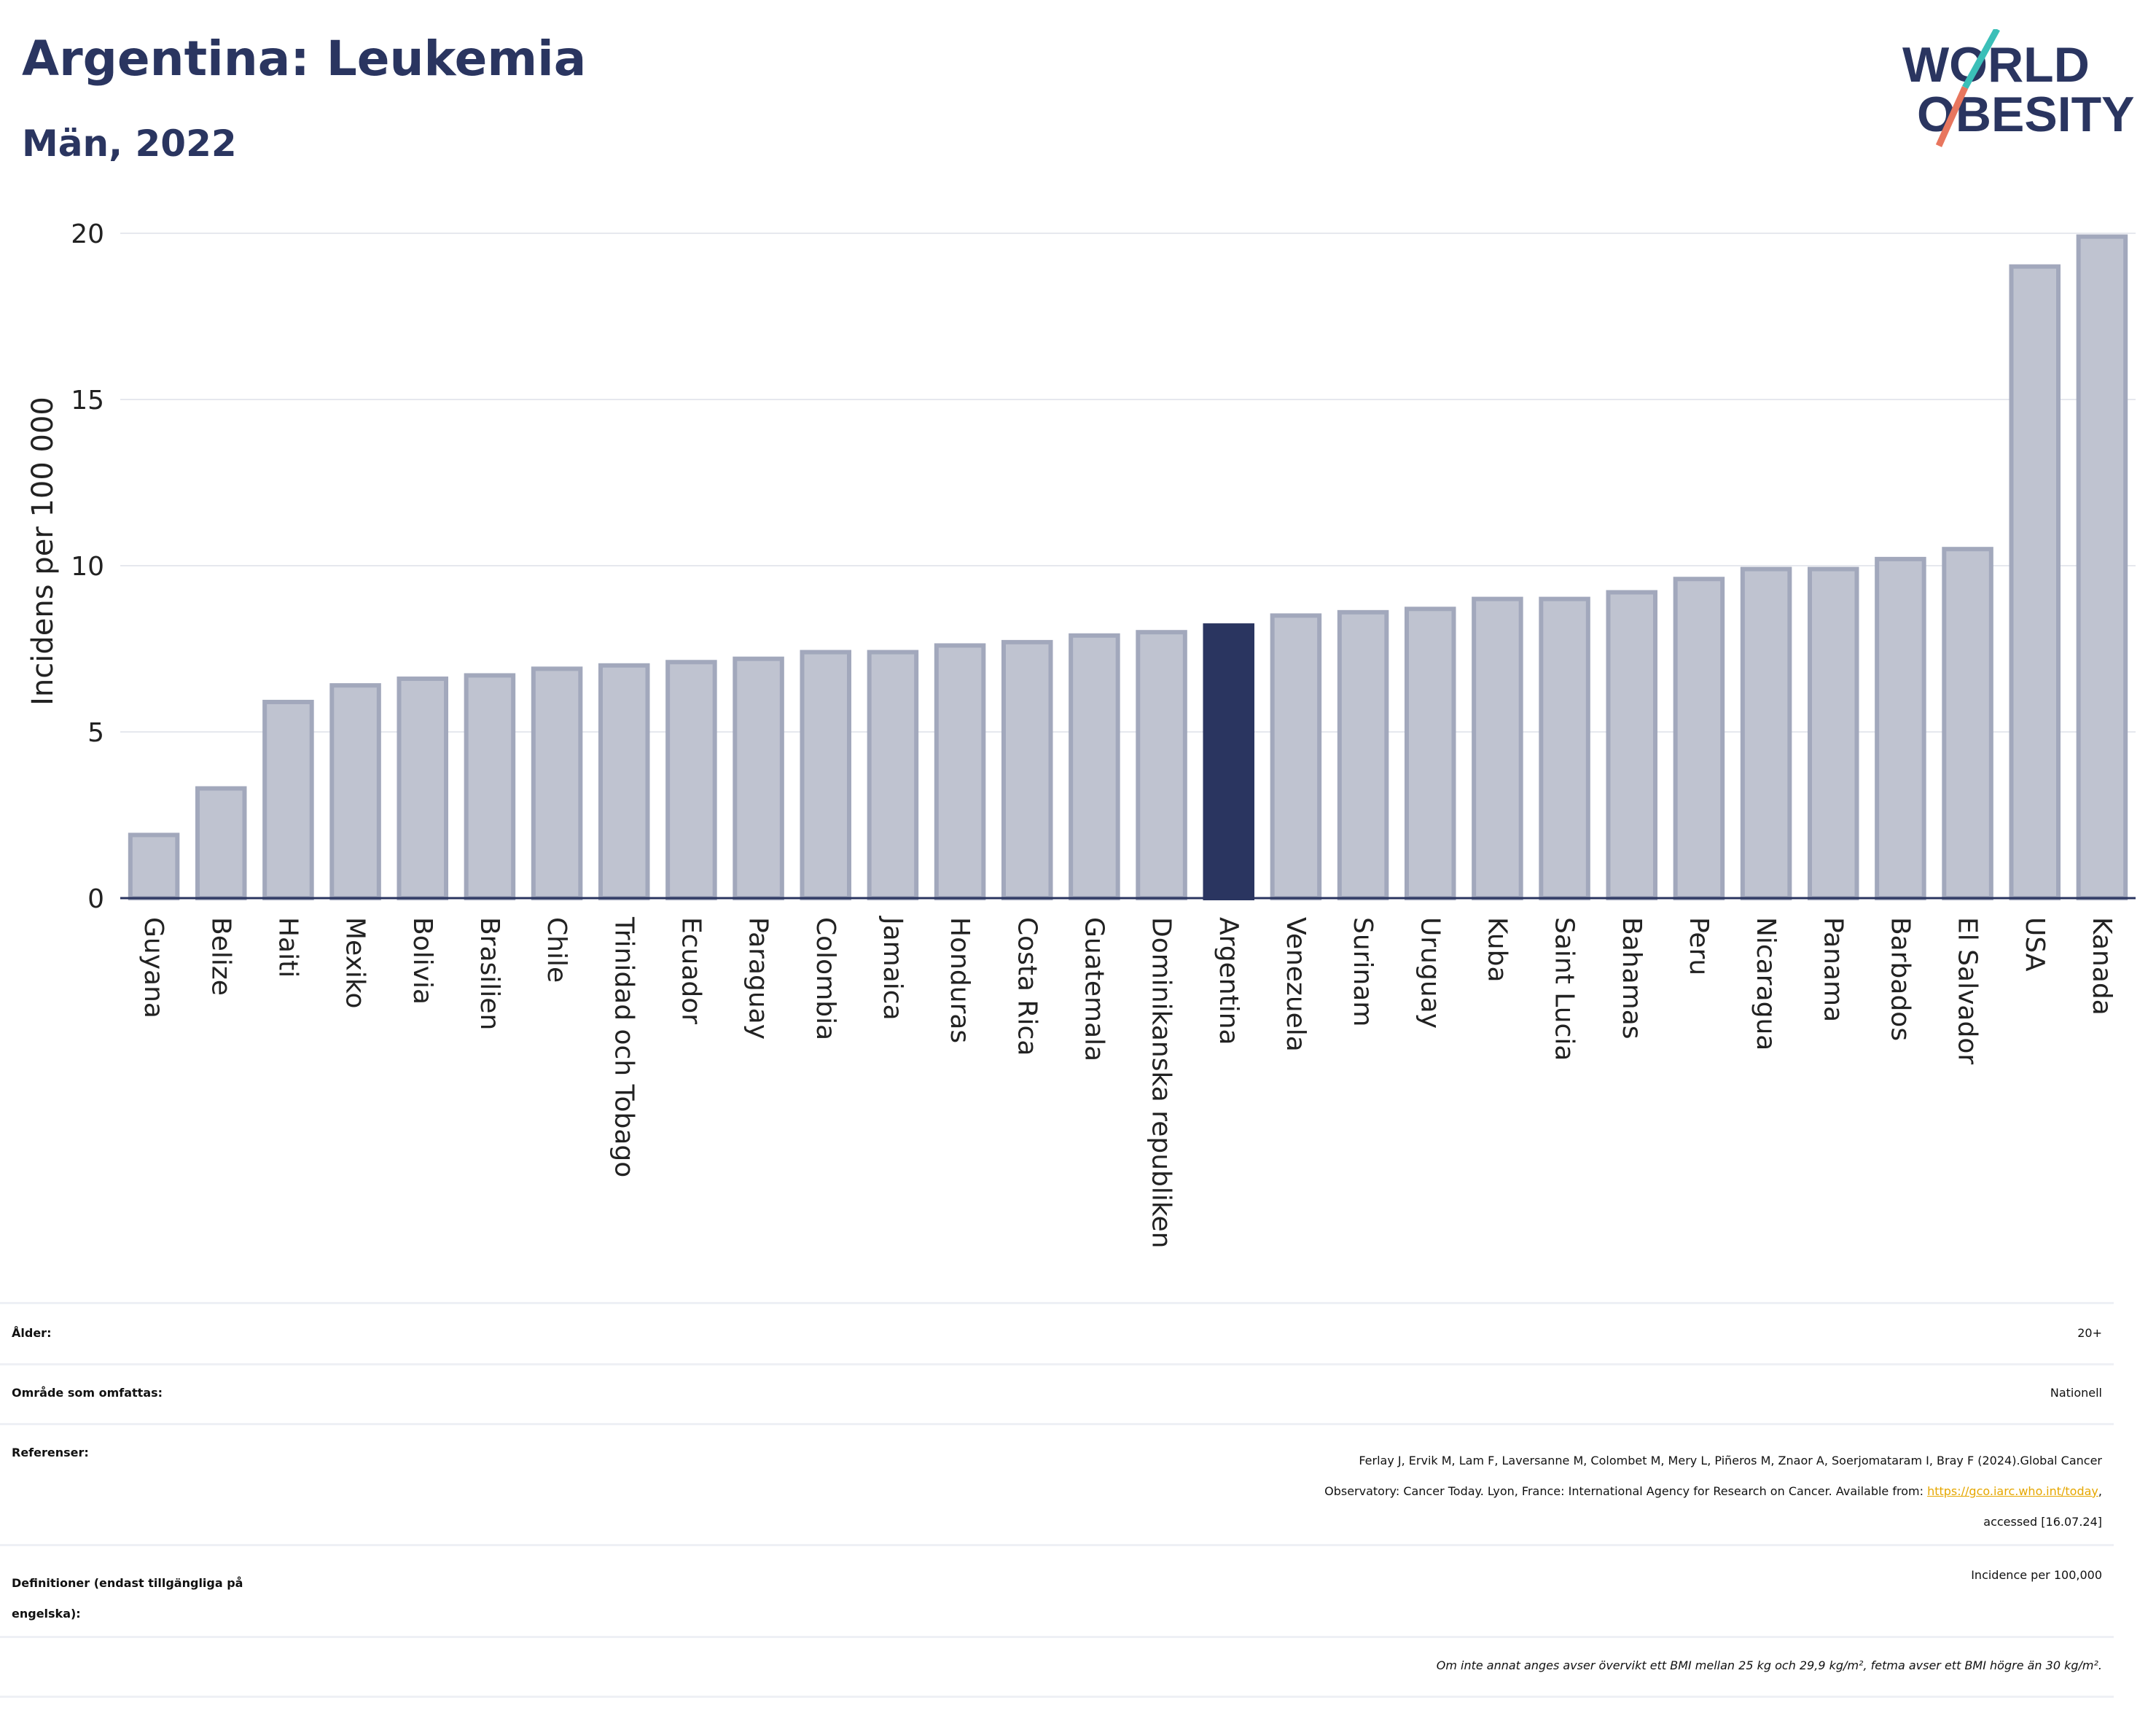  Describe the element at coordinates (1057, 1697) in the screenshot. I see `info-bottom-rule` at that location.